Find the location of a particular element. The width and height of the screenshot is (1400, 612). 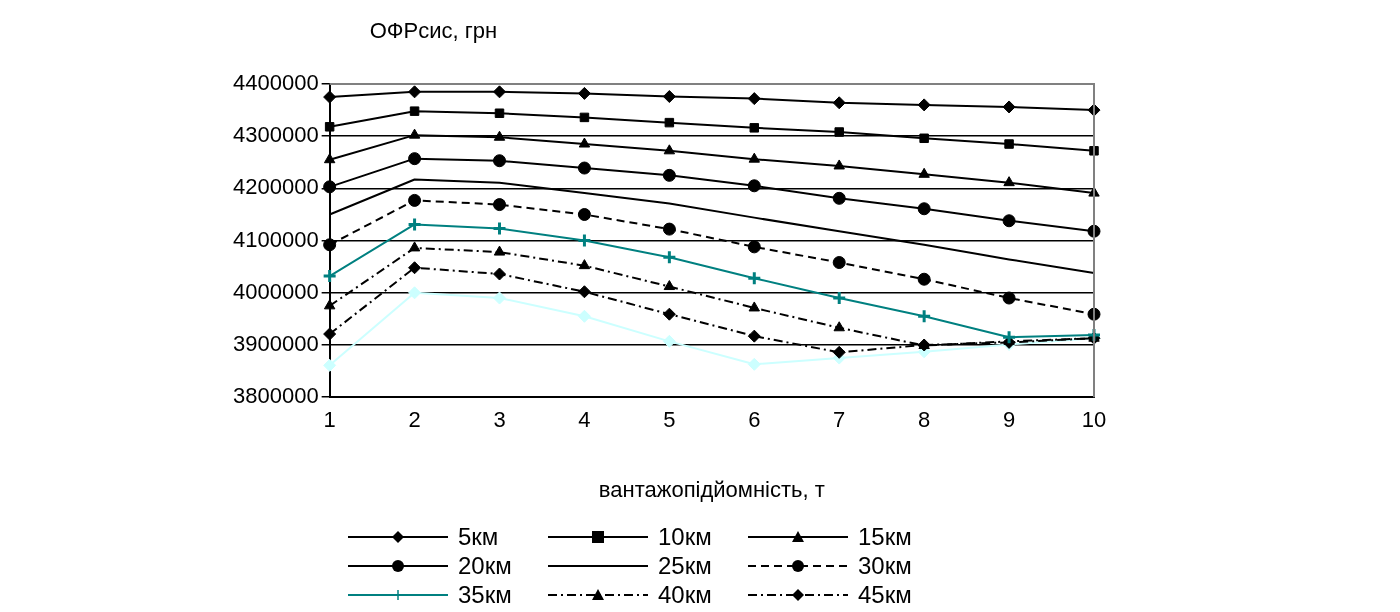

legend-label: 45км is located at coordinates (885, 594).